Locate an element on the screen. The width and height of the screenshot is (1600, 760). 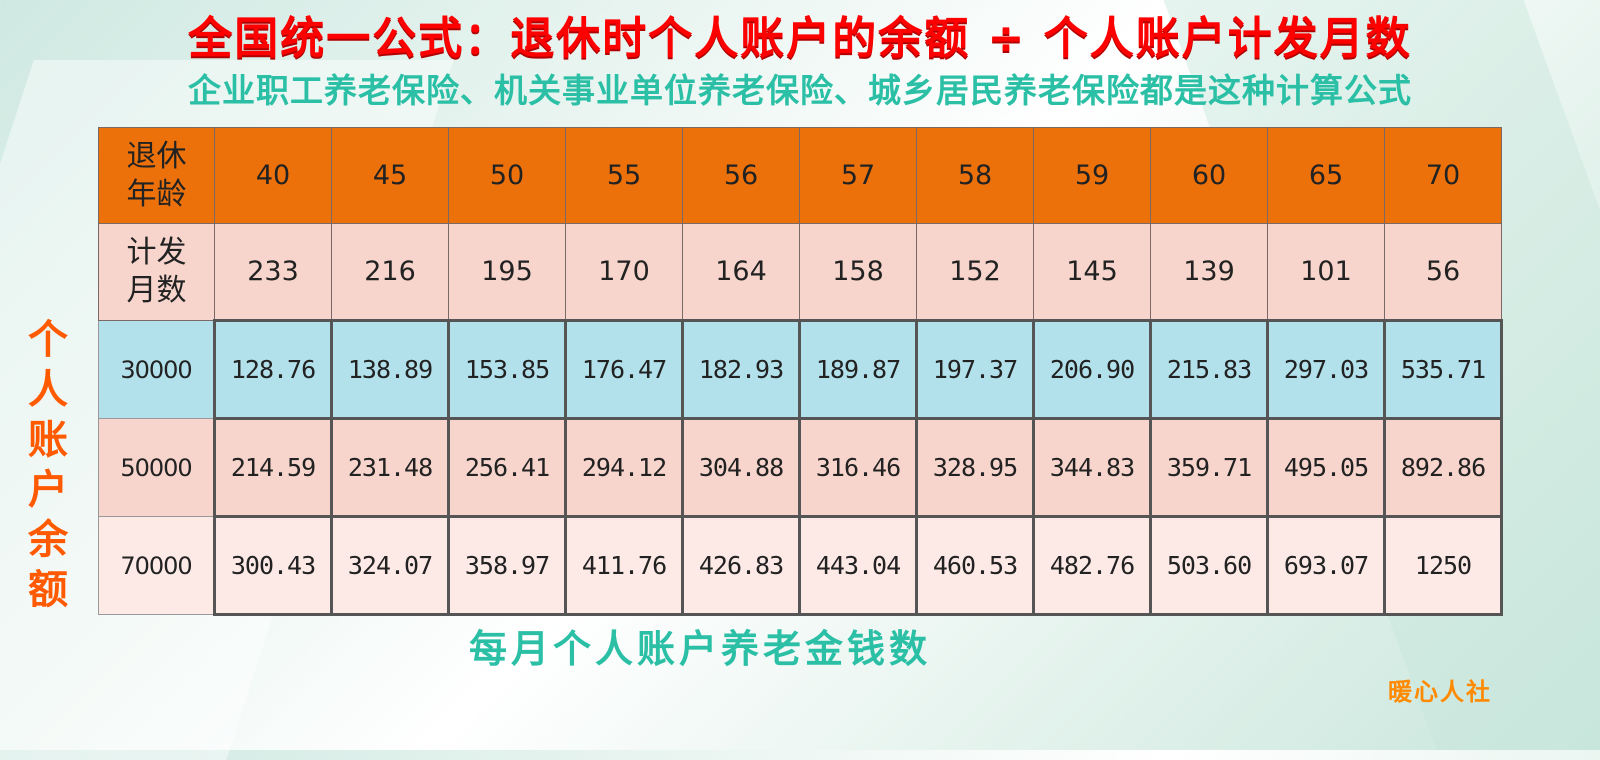
value-cell: 535.71 is located at coordinates (1443, 369).